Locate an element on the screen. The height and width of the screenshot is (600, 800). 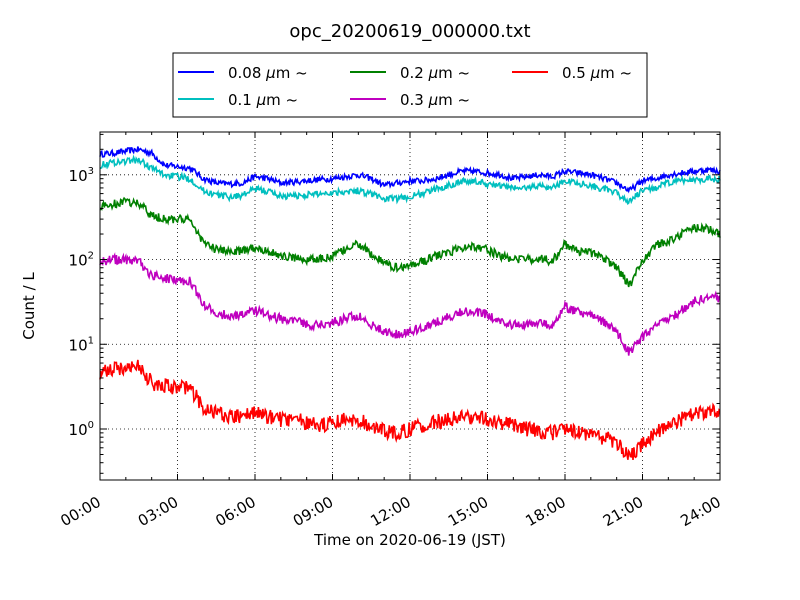
legend-label: 0.5 μm ~ is located at coordinates (597, 73).